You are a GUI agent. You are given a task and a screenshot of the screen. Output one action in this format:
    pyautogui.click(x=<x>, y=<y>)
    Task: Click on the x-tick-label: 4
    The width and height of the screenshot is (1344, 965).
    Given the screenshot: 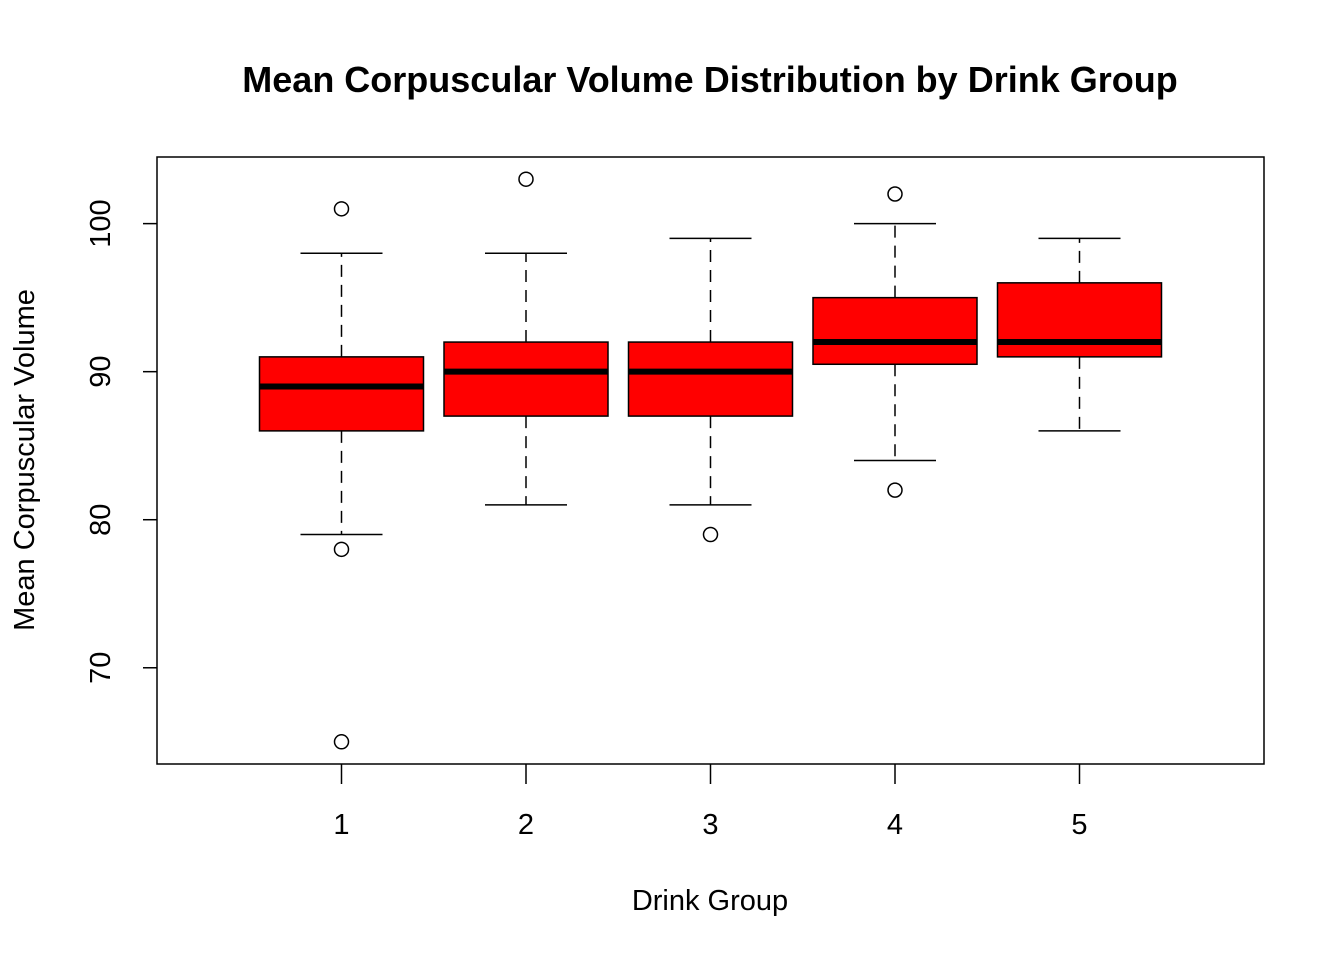 What is the action you would take?
    pyautogui.click(x=895, y=825)
    